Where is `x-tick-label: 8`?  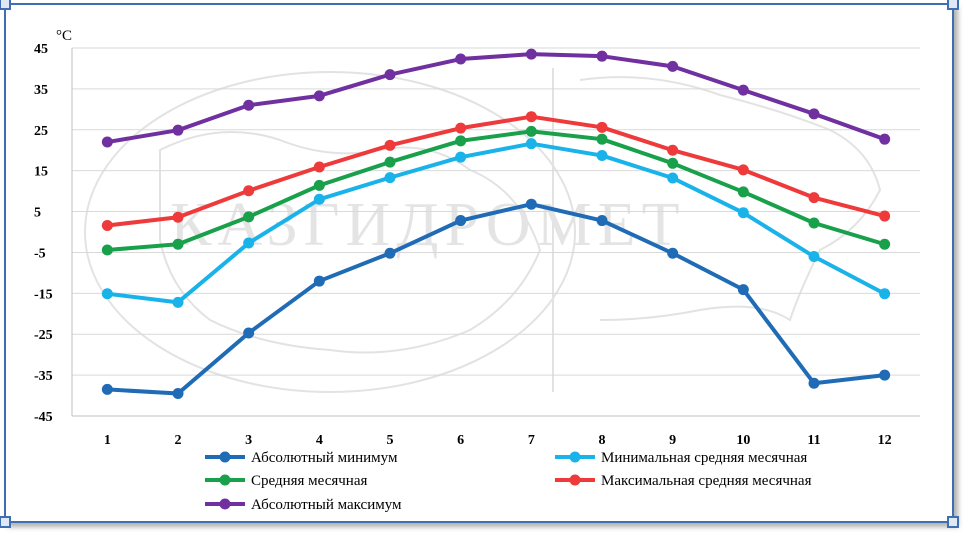
x-tick-label: 8 is located at coordinates (602, 440).